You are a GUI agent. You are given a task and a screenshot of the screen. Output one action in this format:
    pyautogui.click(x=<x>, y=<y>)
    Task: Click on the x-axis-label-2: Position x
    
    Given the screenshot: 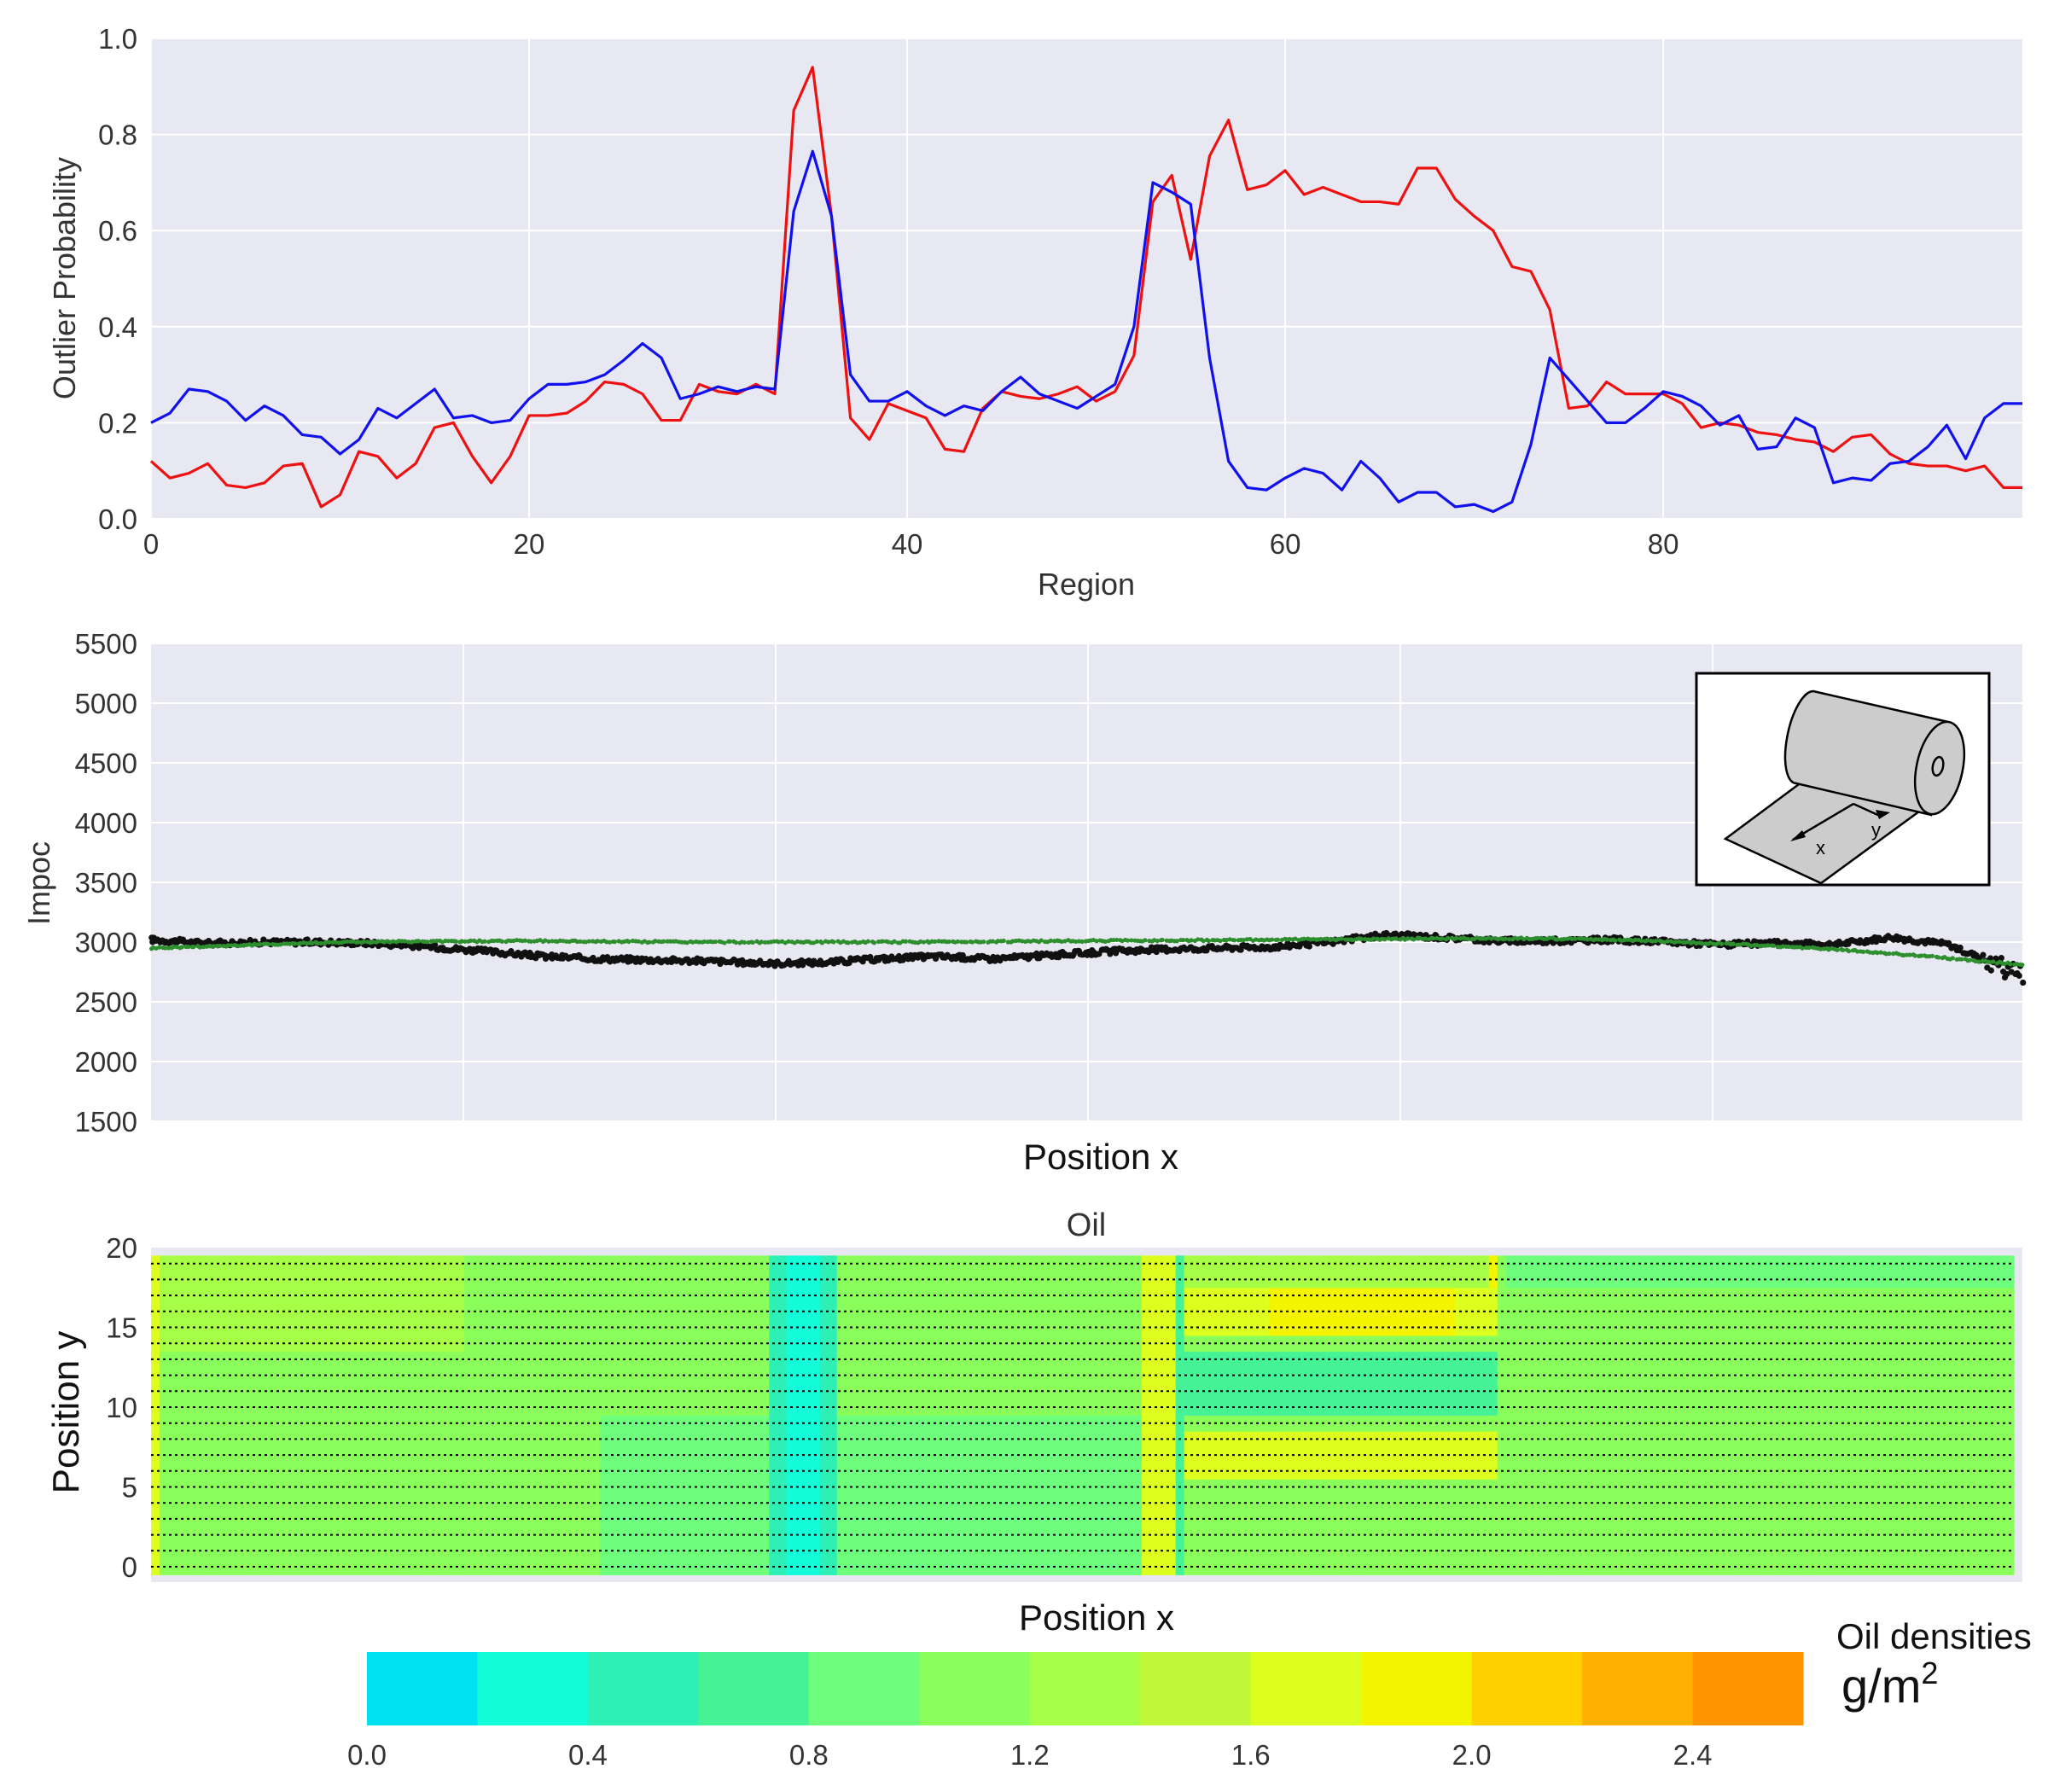 What is the action you would take?
    pyautogui.click(x=1100, y=1157)
    